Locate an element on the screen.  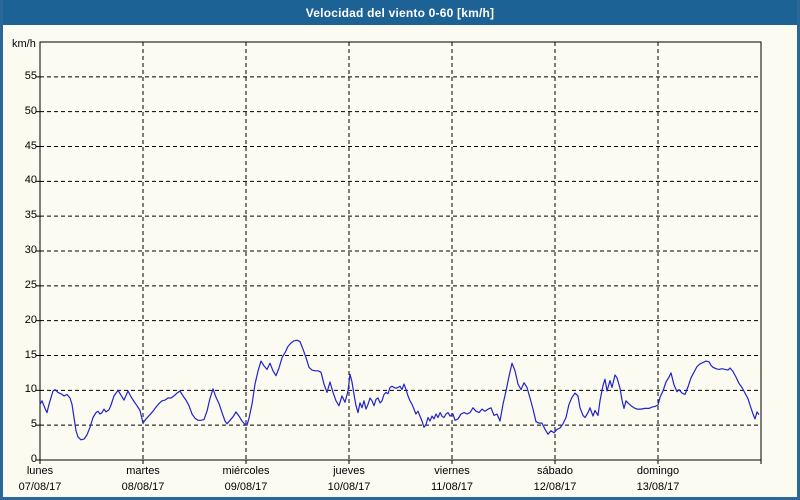
chart-title-bar: Velocidad del viento 0-60 [km/h] is located at coordinates (400, 12).